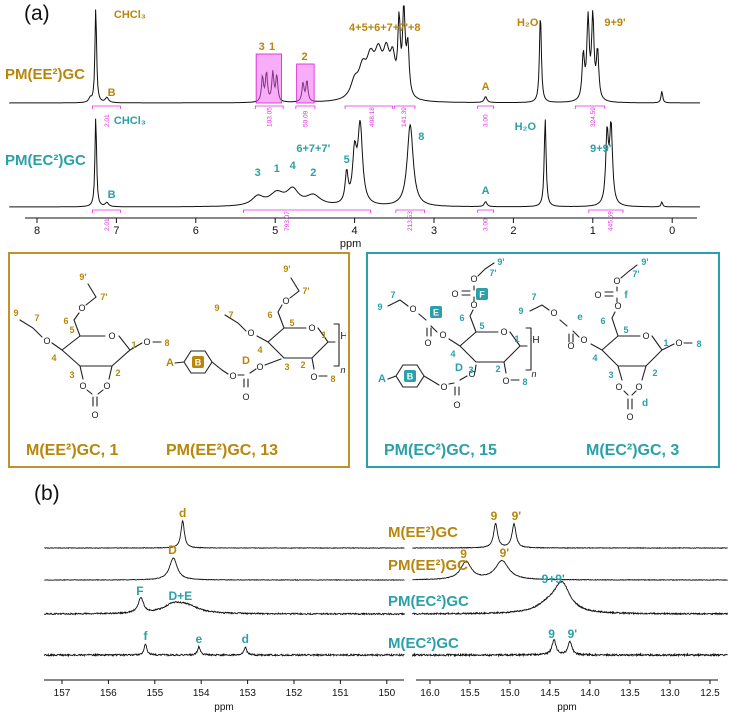  I want to click on axis-tick-label: 13.5, so click(630, 693).